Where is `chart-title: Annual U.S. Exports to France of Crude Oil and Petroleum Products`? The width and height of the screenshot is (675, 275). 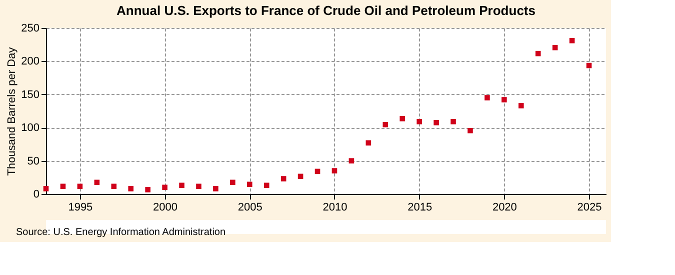
chart-title: Annual U.S. Exports to France of Crude Oil and Petroleum Products is located at coordinates (326, 10).